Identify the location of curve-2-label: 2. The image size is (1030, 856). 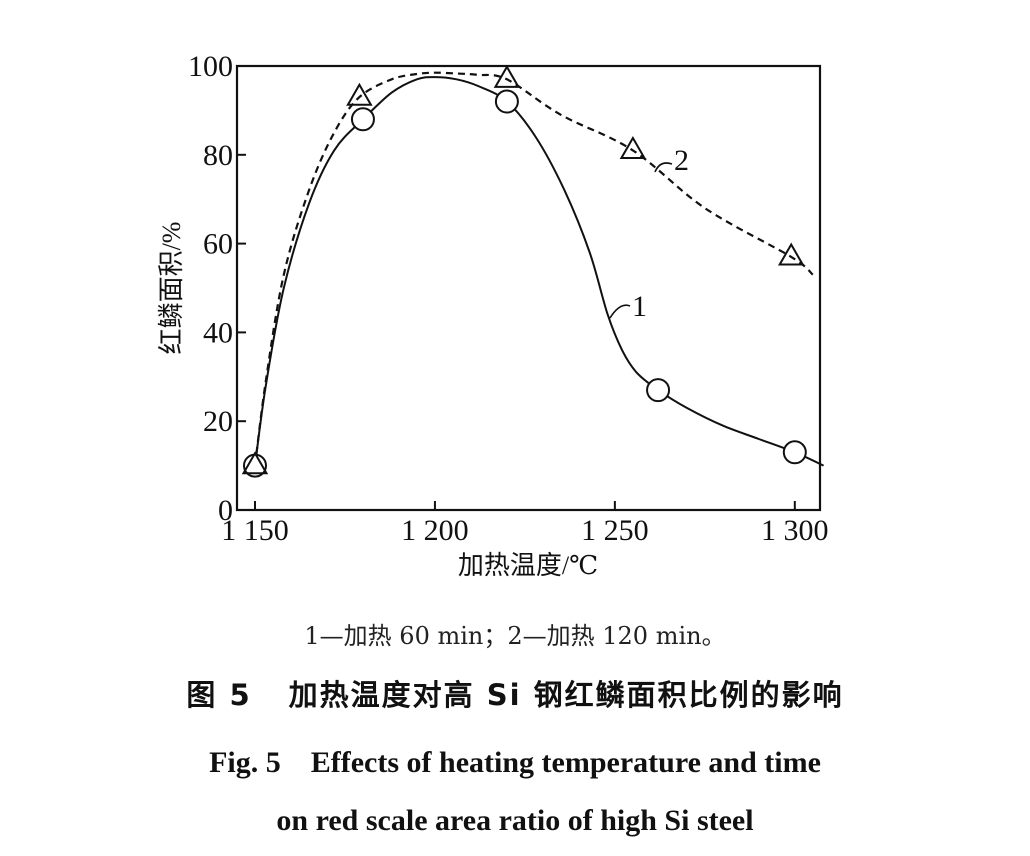
(681, 160).